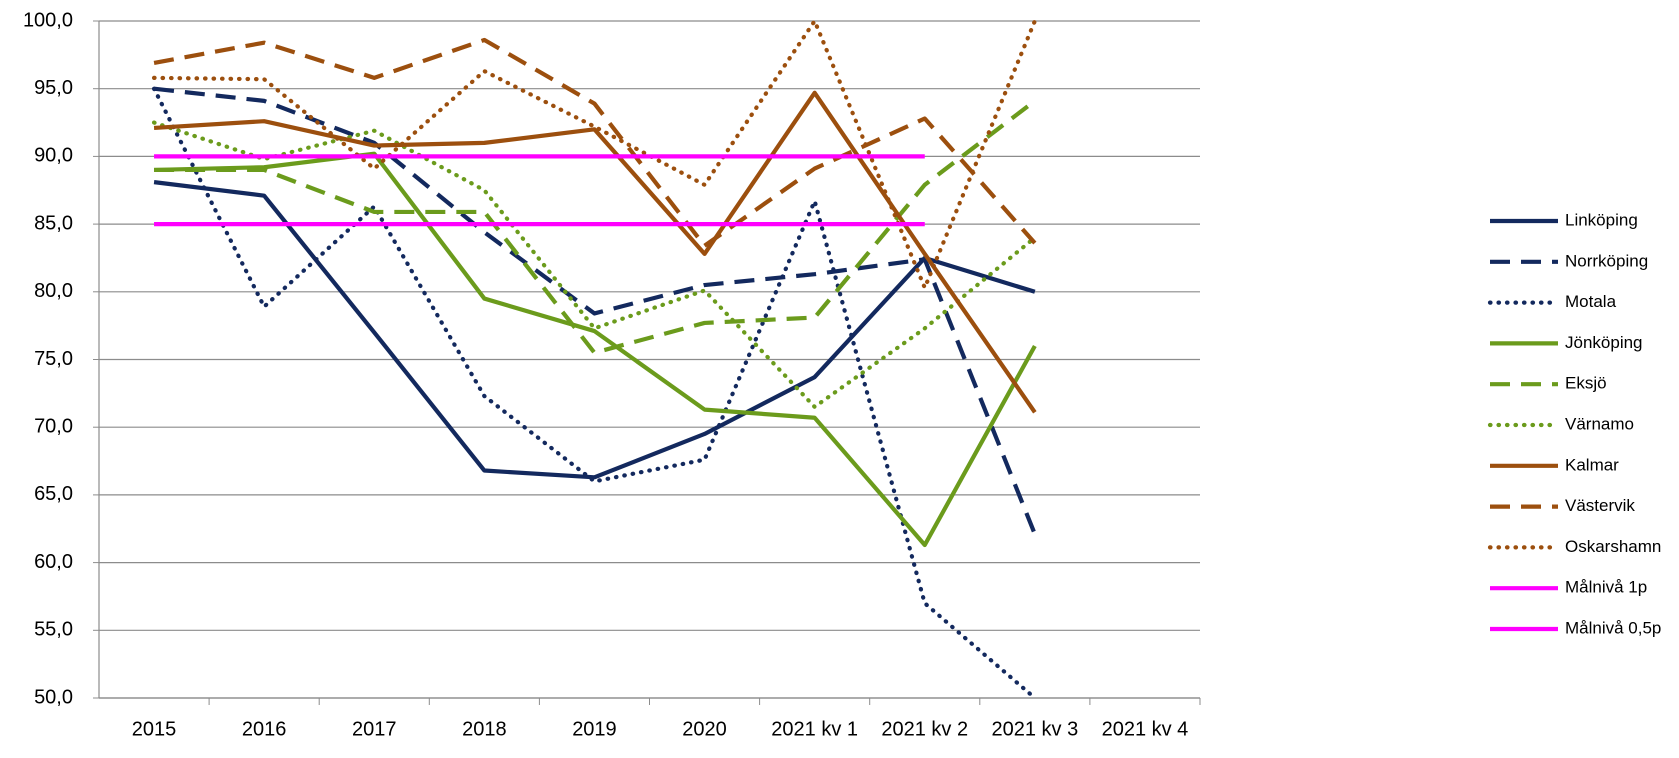 The height and width of the screenshot is (758, 1679). What do you see at coordinates (1599, 423) in the screenshot?
I see `legend-label: Värnamo` at bounding box center [1599, 423].